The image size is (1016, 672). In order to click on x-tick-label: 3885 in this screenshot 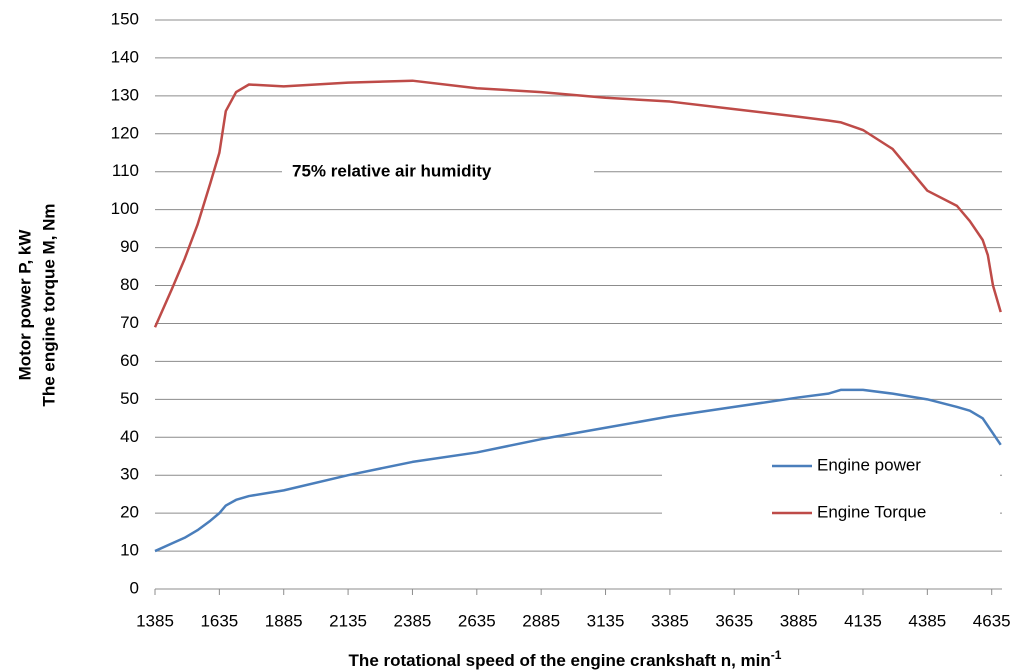, I will do `click(799, 620)`.